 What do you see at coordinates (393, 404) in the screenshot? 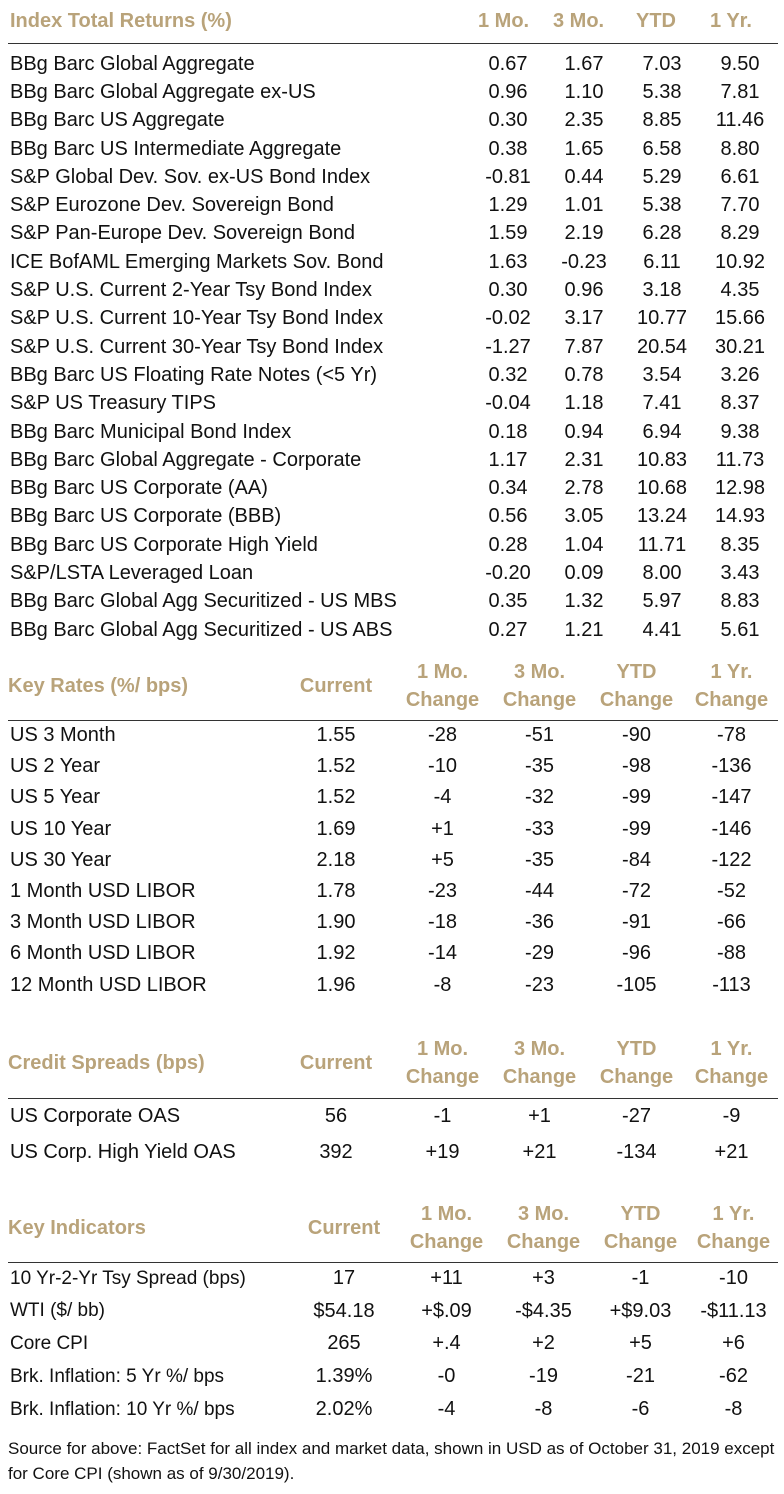
I see `table-row: S&P US Treasury TIPS -0.04 1.18 7.41 8.37` at bounding box center [393, 404].